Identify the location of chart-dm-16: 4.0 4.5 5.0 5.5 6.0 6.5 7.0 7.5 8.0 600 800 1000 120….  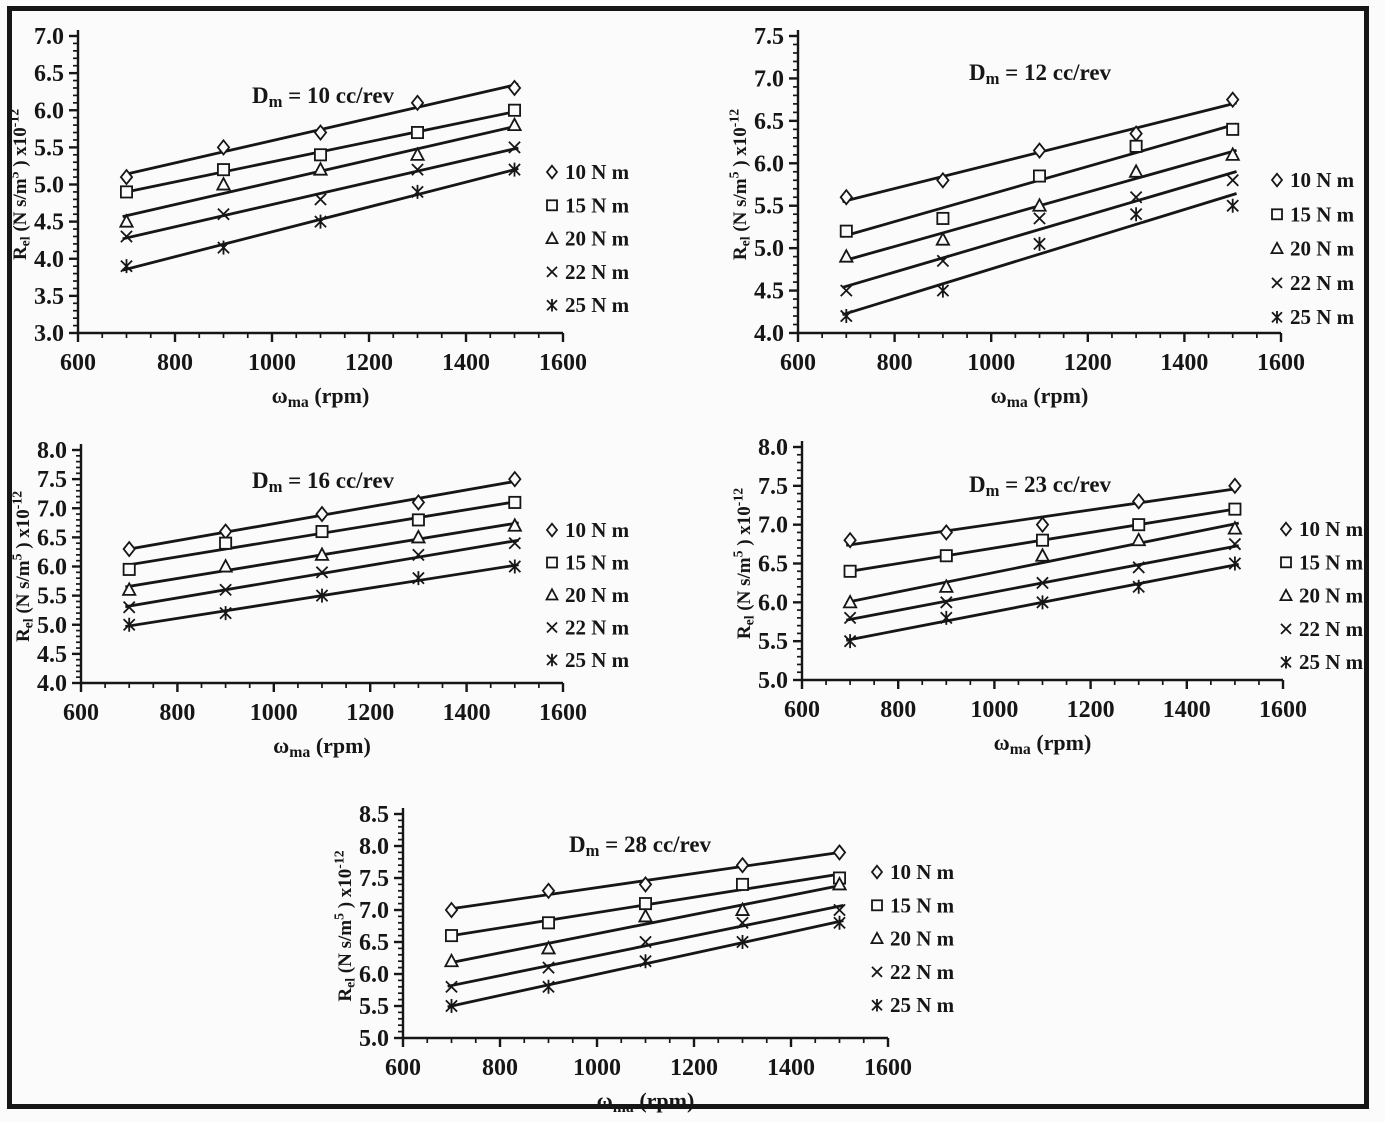
(319, 599).